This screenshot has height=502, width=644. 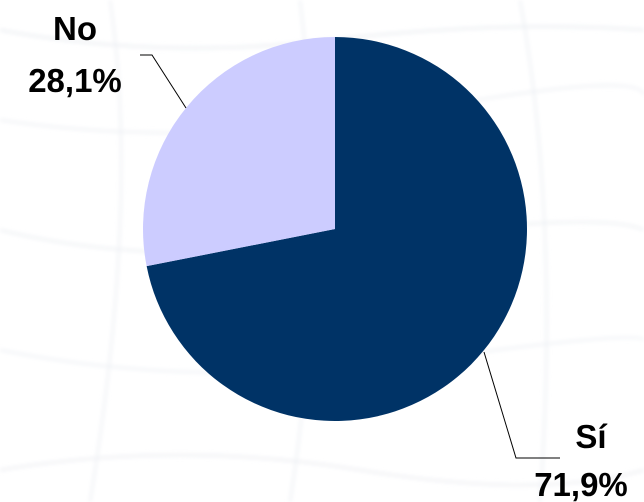 What do you see at coordinates (238, 152) in the screenshot?
I see `pie-slice-no` at bounding box center [238, 152].